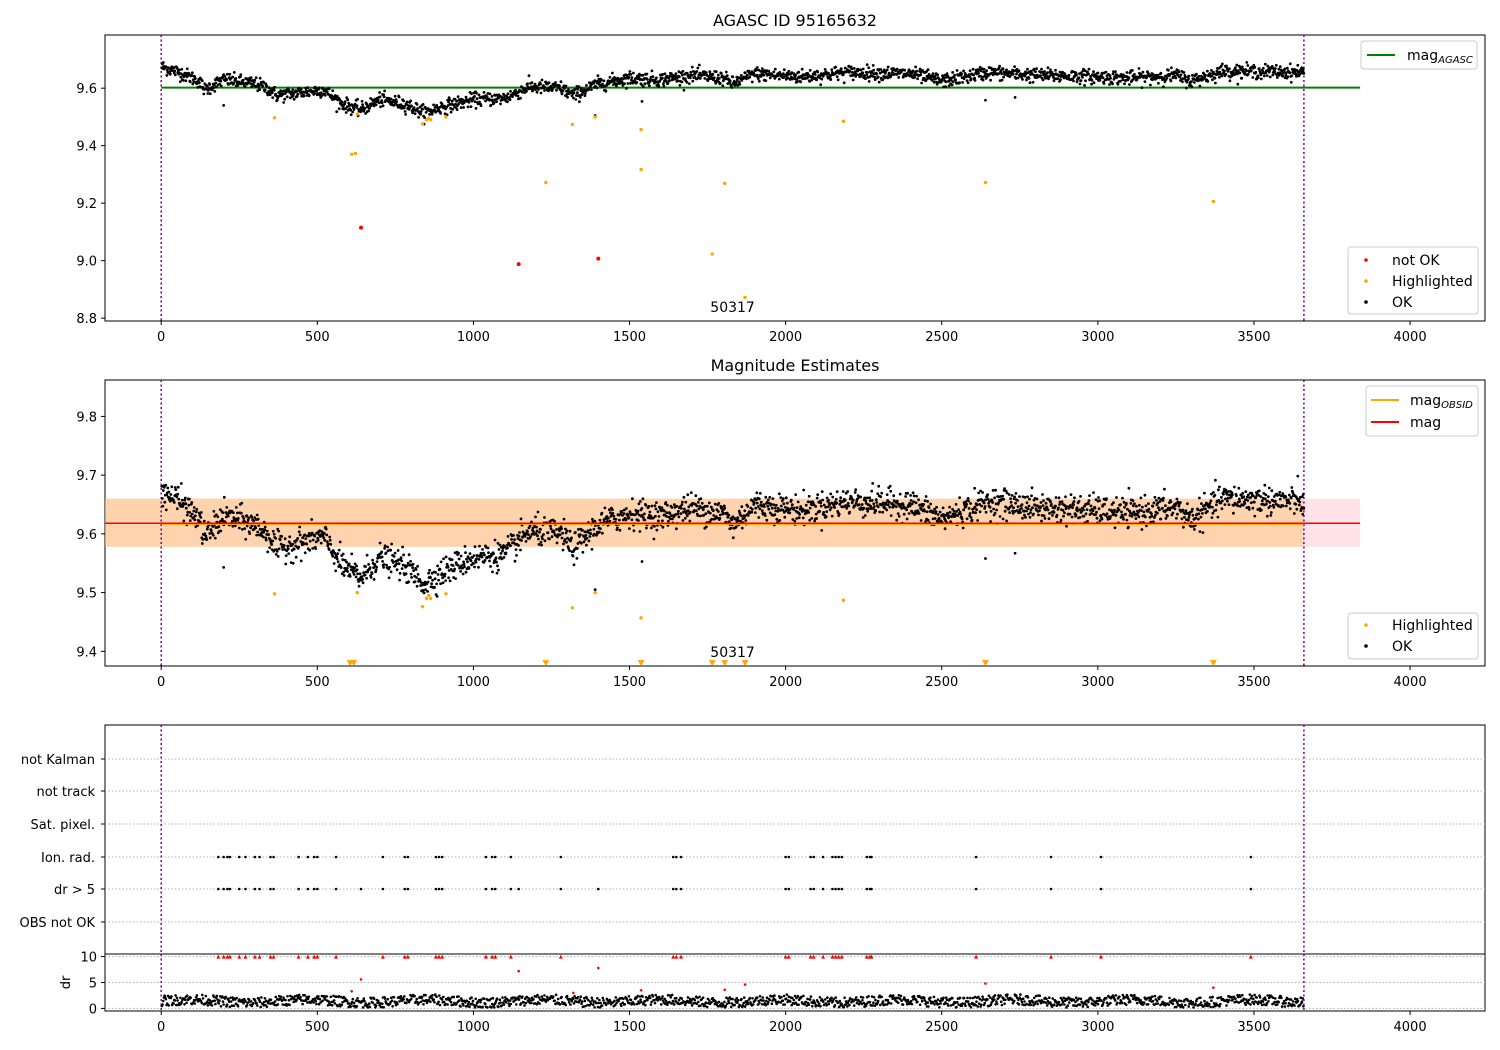 This screenshot has width=1500, height=1050. What do you see at coordinates (732, 1001) in the screenshot?
I see `dr-ok-series` at bounding box center [732, 1001].